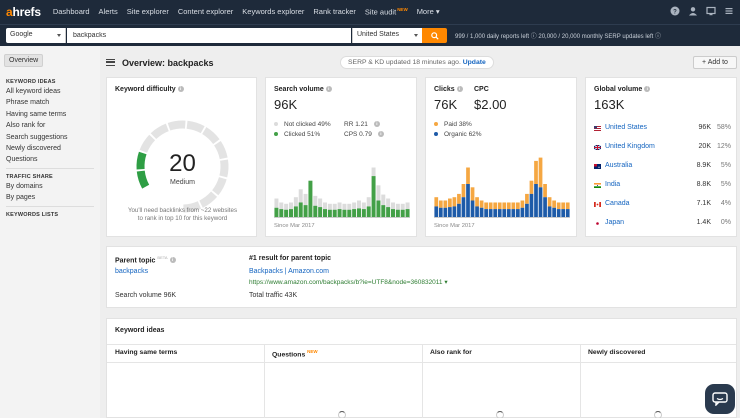 This screenshot has height=418, width=740. What do you see at coordinates (444, 89) in the screenshot?
I see `clicks-title-text: Clicks` at bounding box center [444, 89].